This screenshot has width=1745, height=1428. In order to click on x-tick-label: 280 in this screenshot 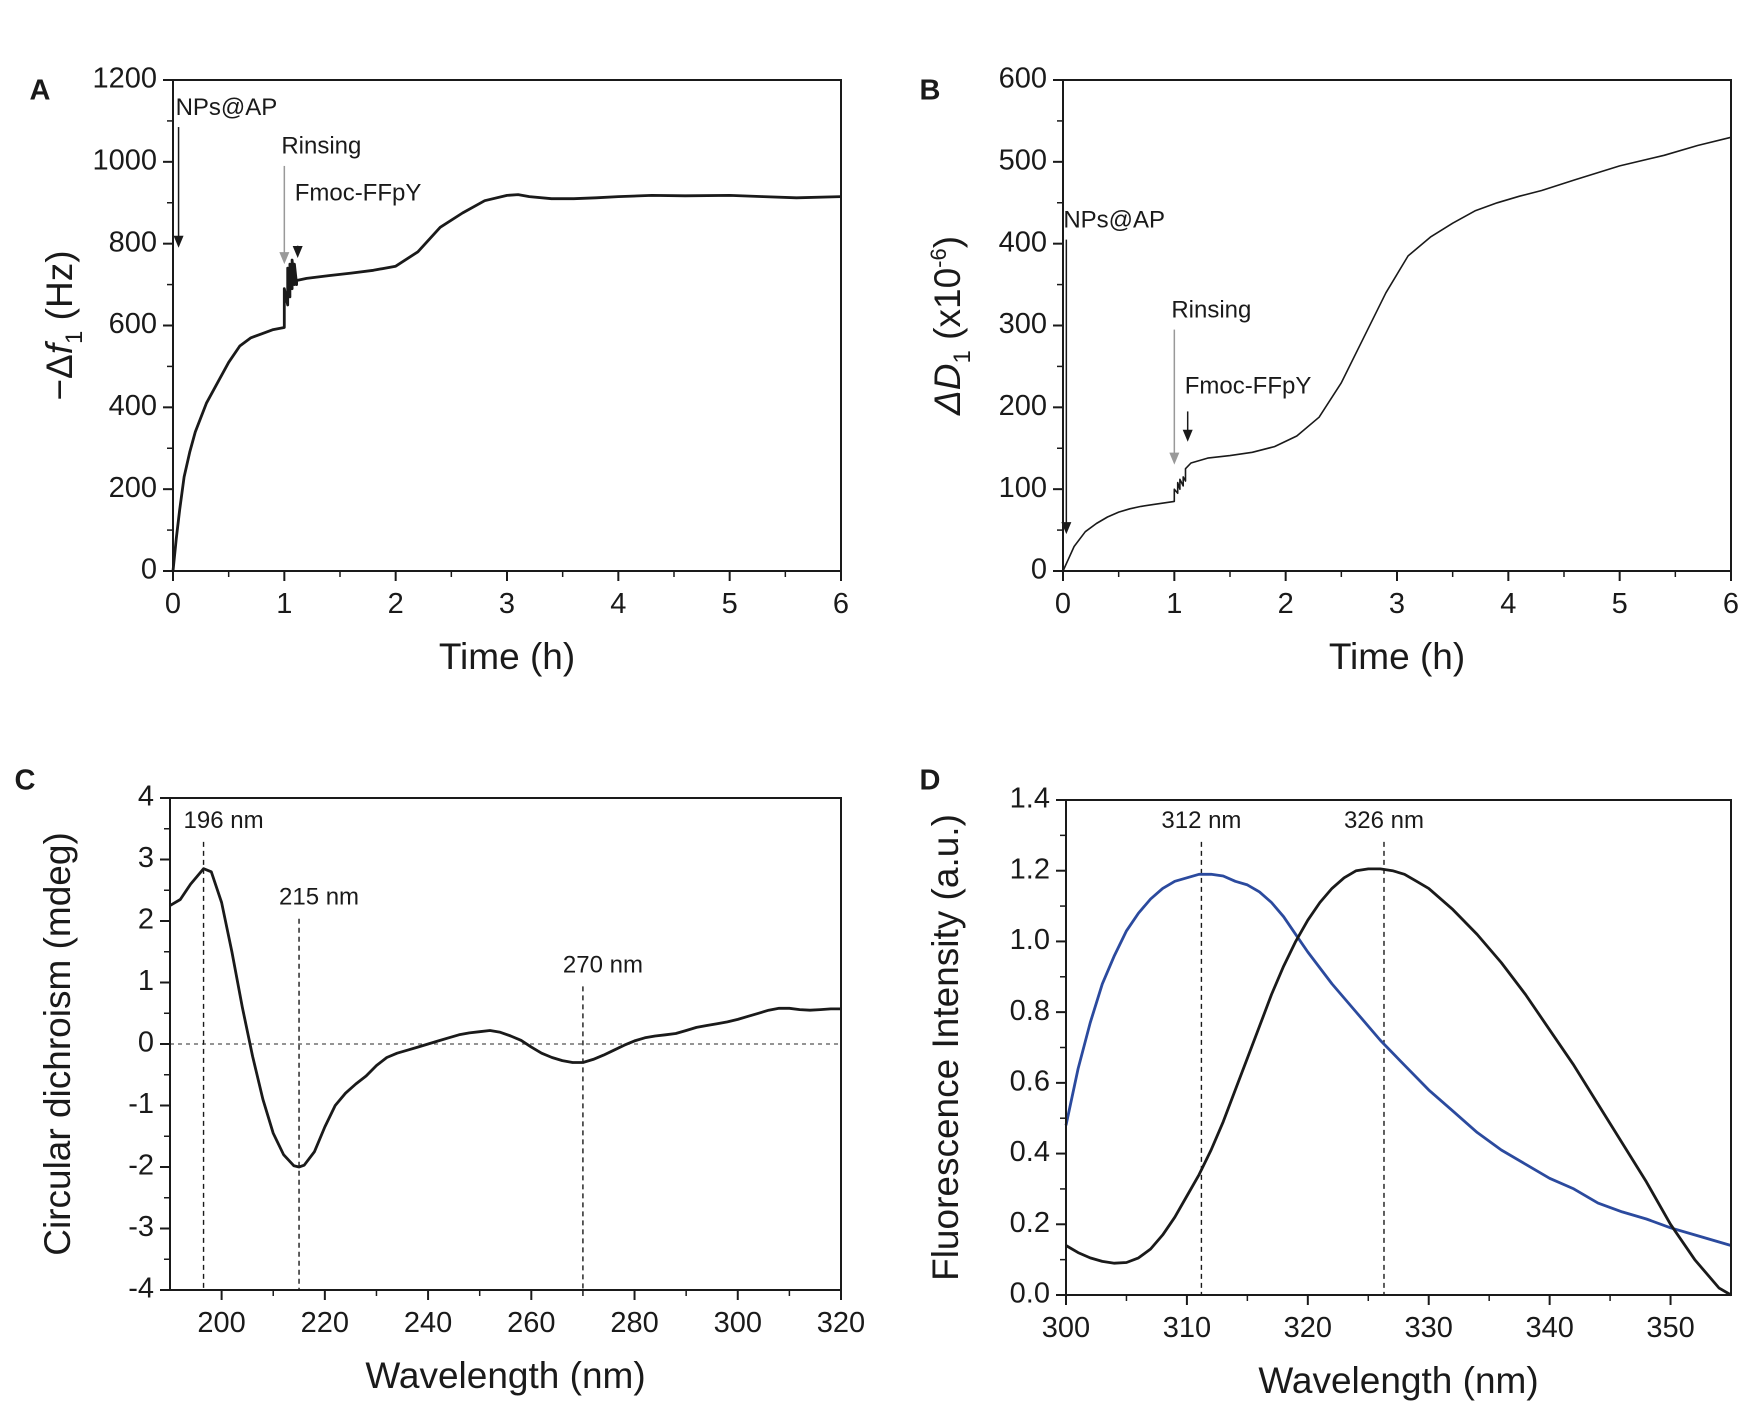, I will do `click(634, 1323)`.